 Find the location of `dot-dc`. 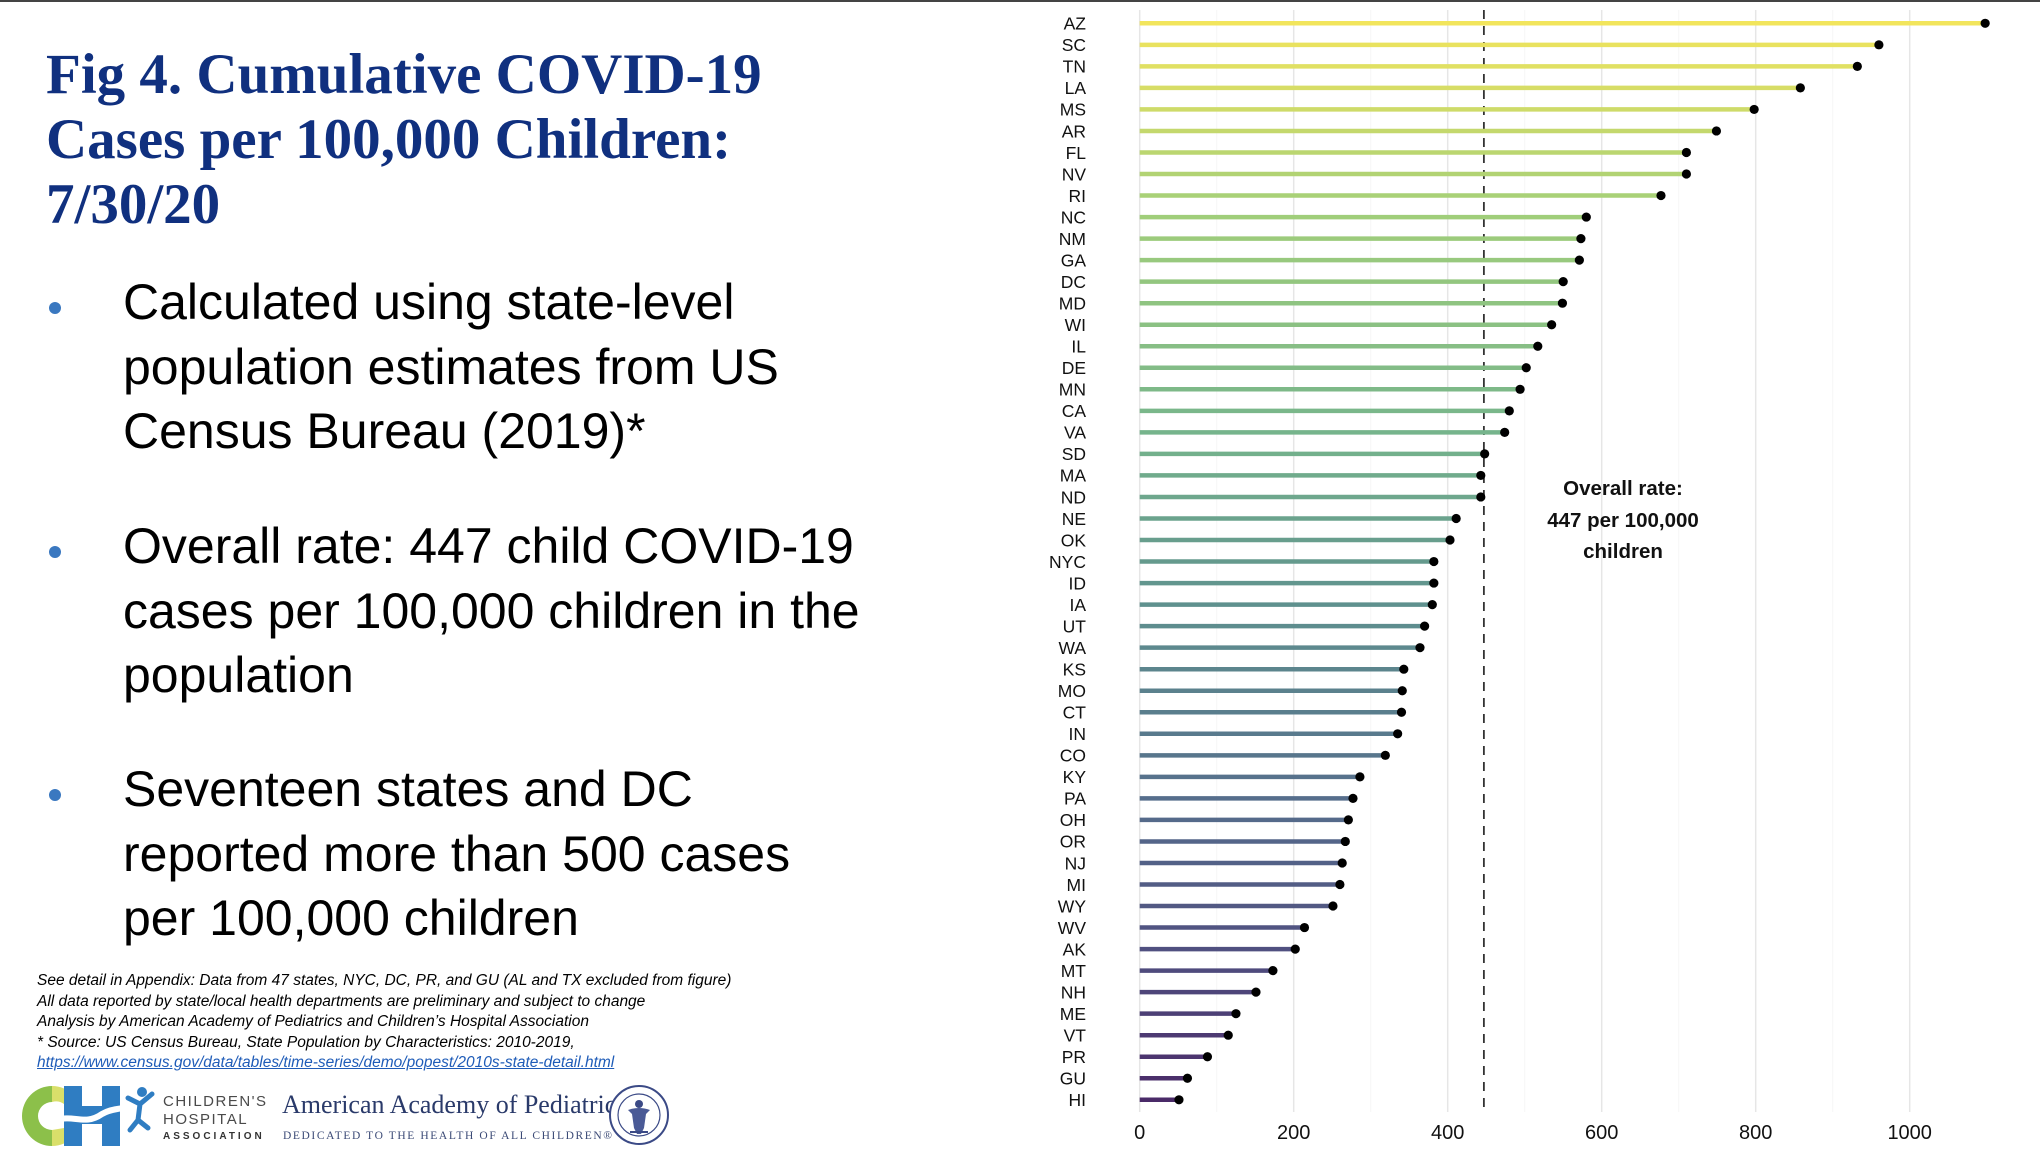

dot-dc is located at coordinates (1563, 282).